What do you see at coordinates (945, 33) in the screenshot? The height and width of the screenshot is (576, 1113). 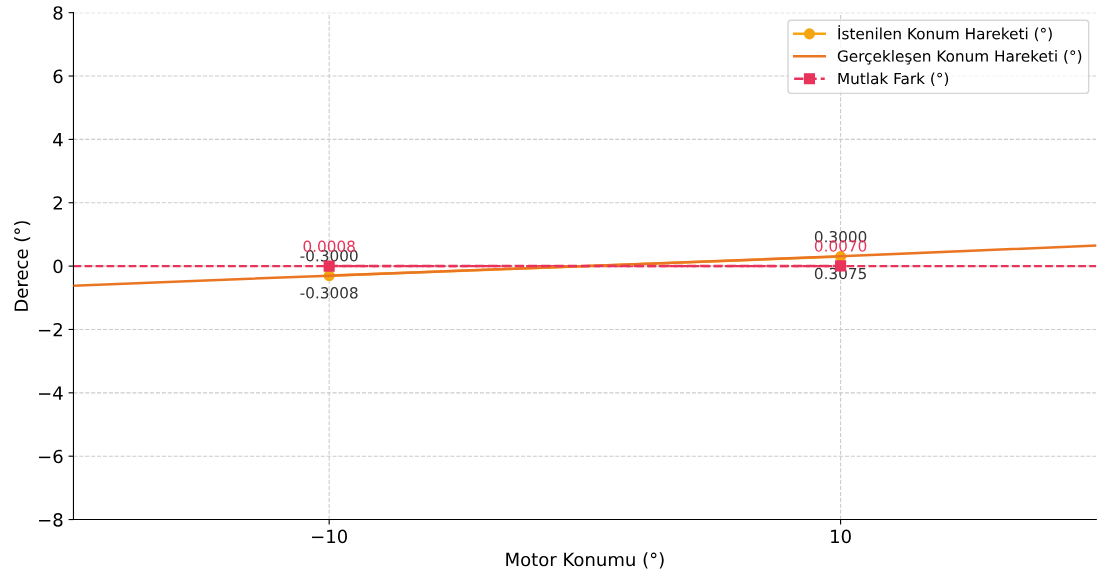 I see `legend-label: İstenilen Konum Hareketi (°)` at bounding box center [945, 33].